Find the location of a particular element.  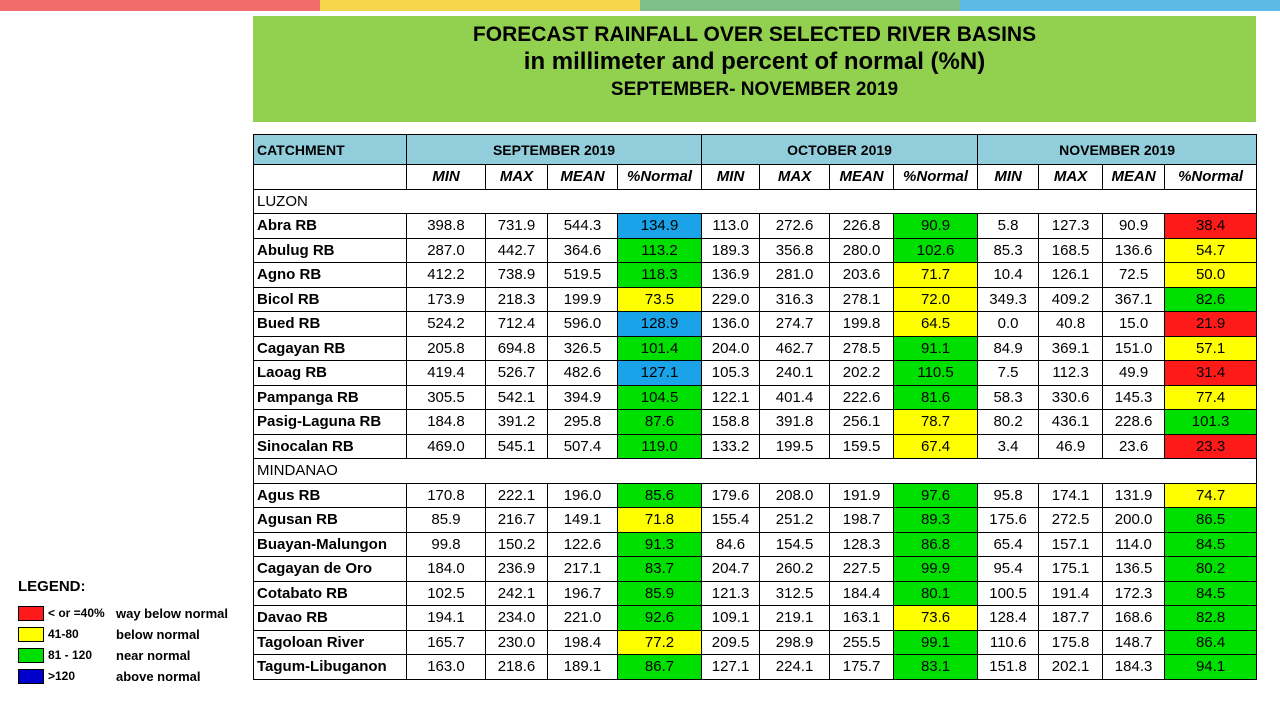

percent-normal-cell: 23.3 is located at coordinates (1211, 446).